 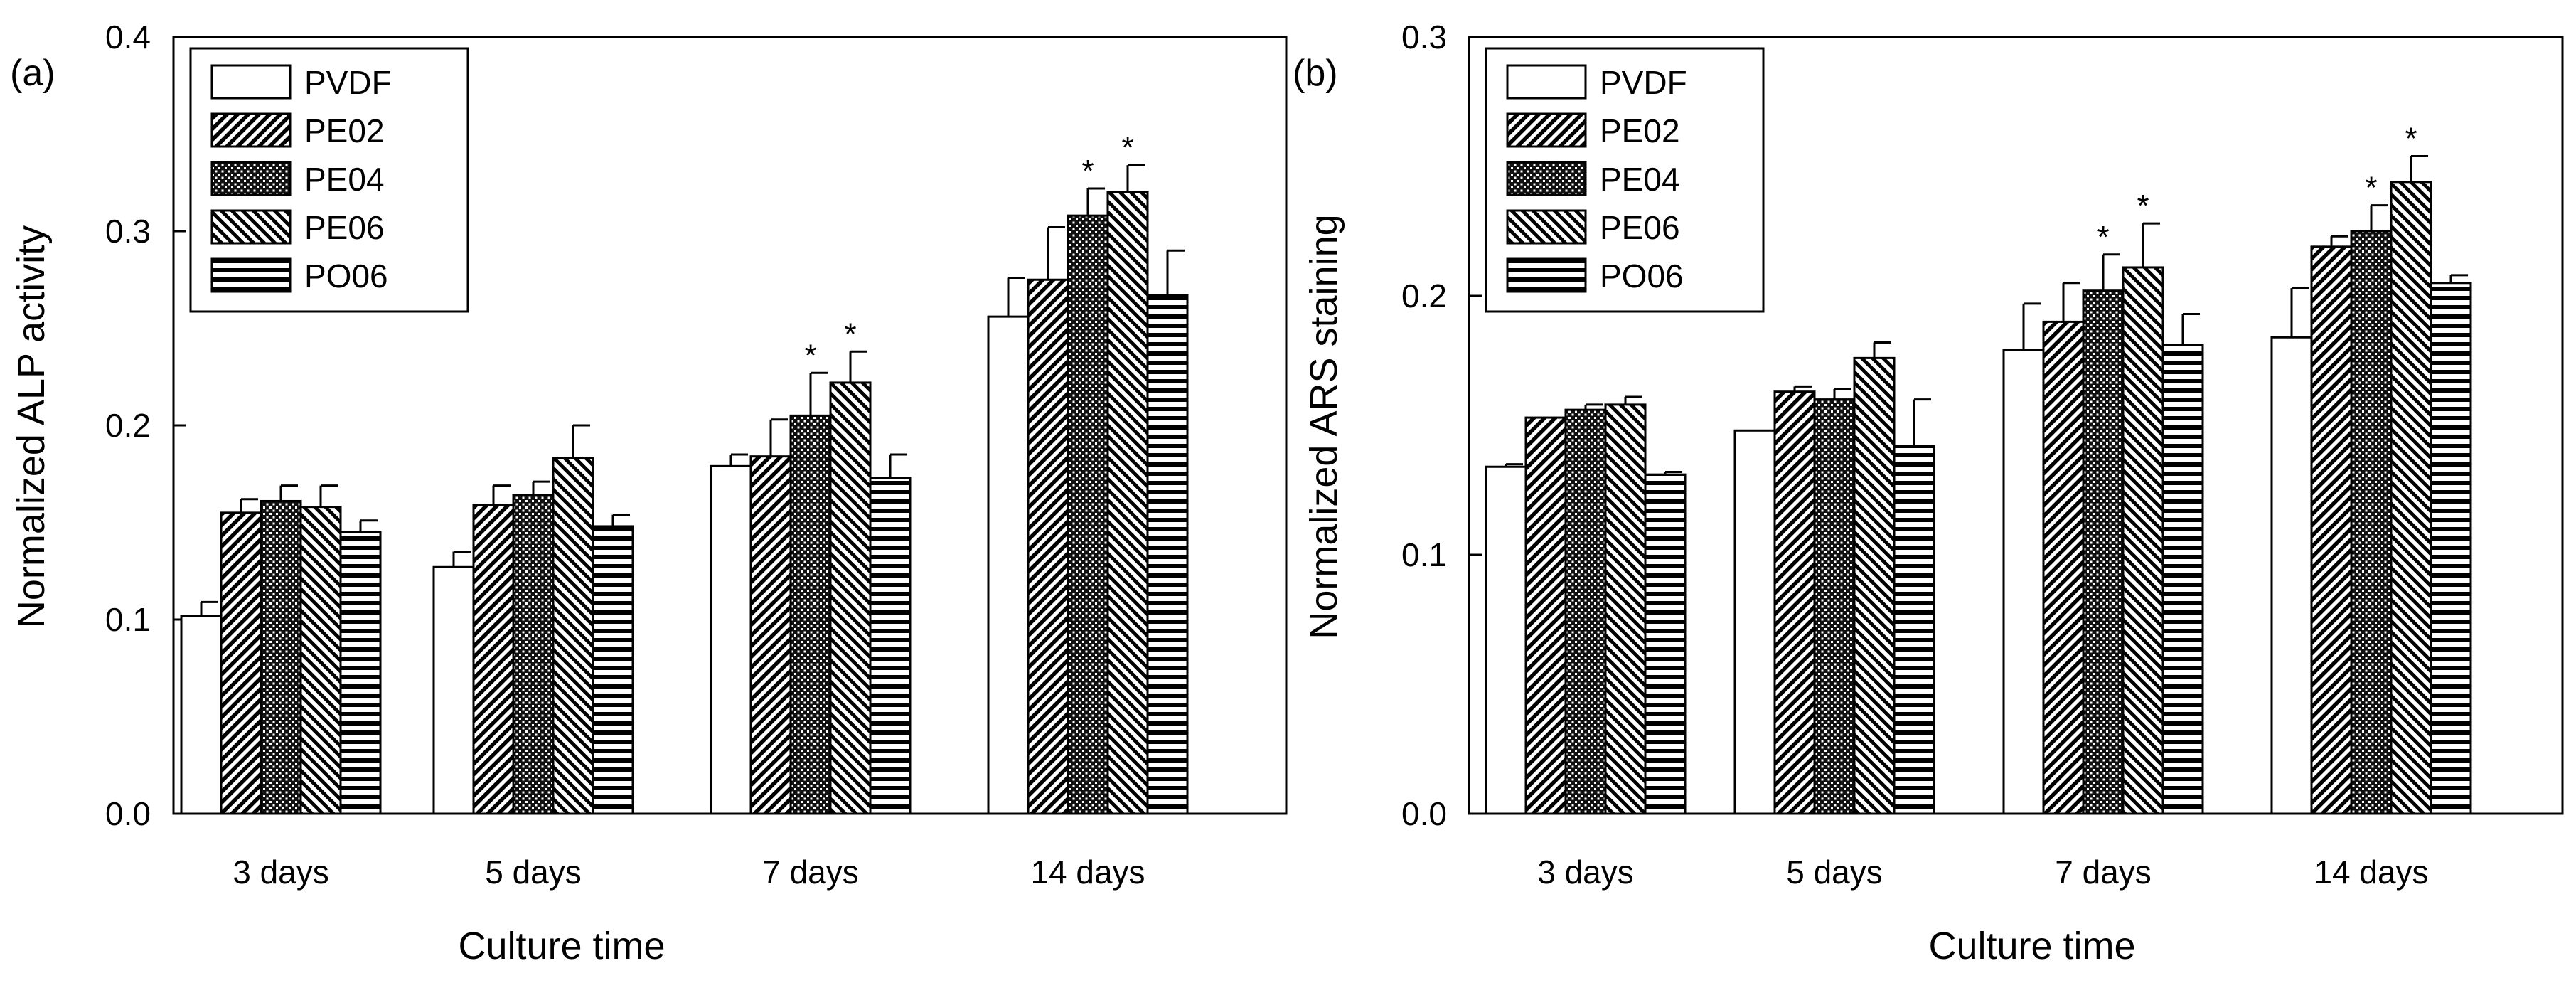 I want to click on x-category-labels-a: 3 days 5 days 7 days 14 days, so click(x=689, y=872).